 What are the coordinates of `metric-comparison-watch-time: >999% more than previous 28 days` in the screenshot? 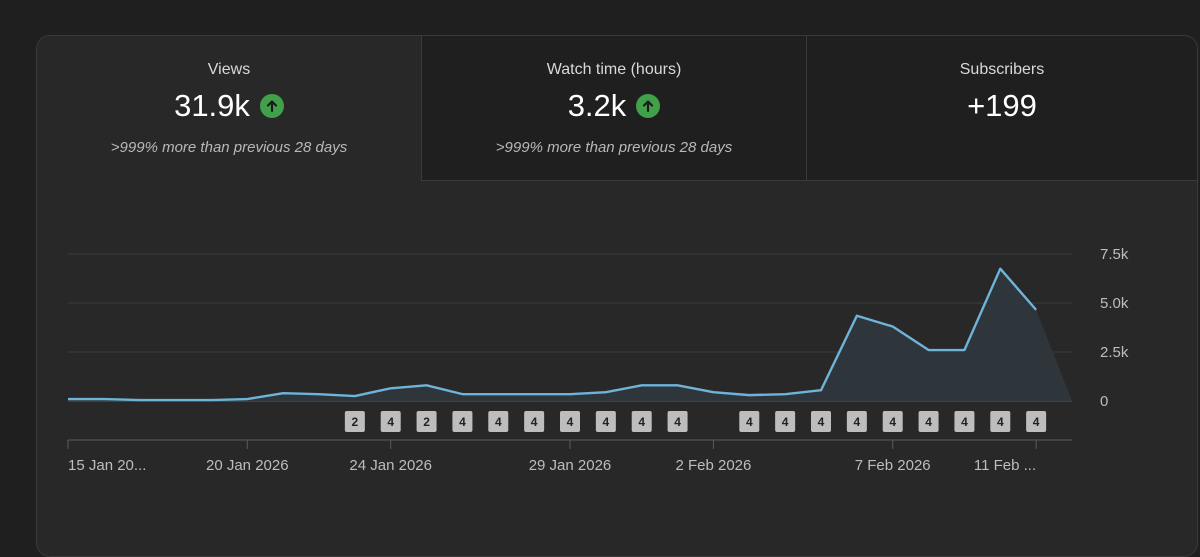 It's located at (614, 147).